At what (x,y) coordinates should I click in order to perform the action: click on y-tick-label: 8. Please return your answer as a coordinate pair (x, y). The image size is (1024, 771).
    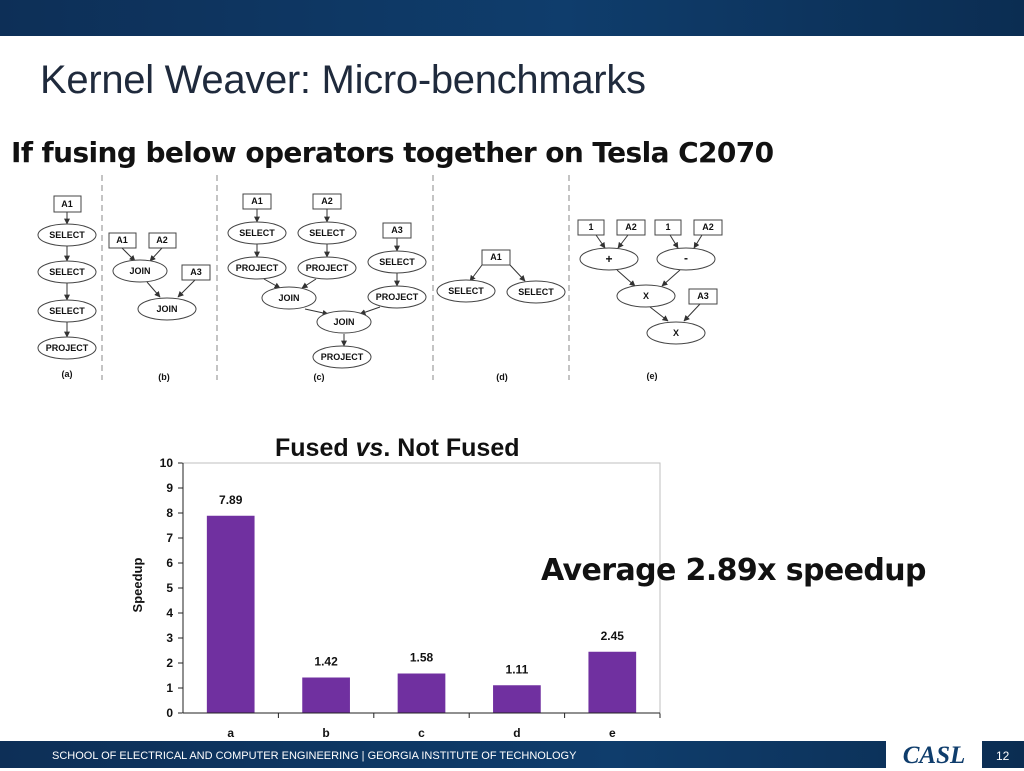
    Looking at the image, I should click on (169, 513).